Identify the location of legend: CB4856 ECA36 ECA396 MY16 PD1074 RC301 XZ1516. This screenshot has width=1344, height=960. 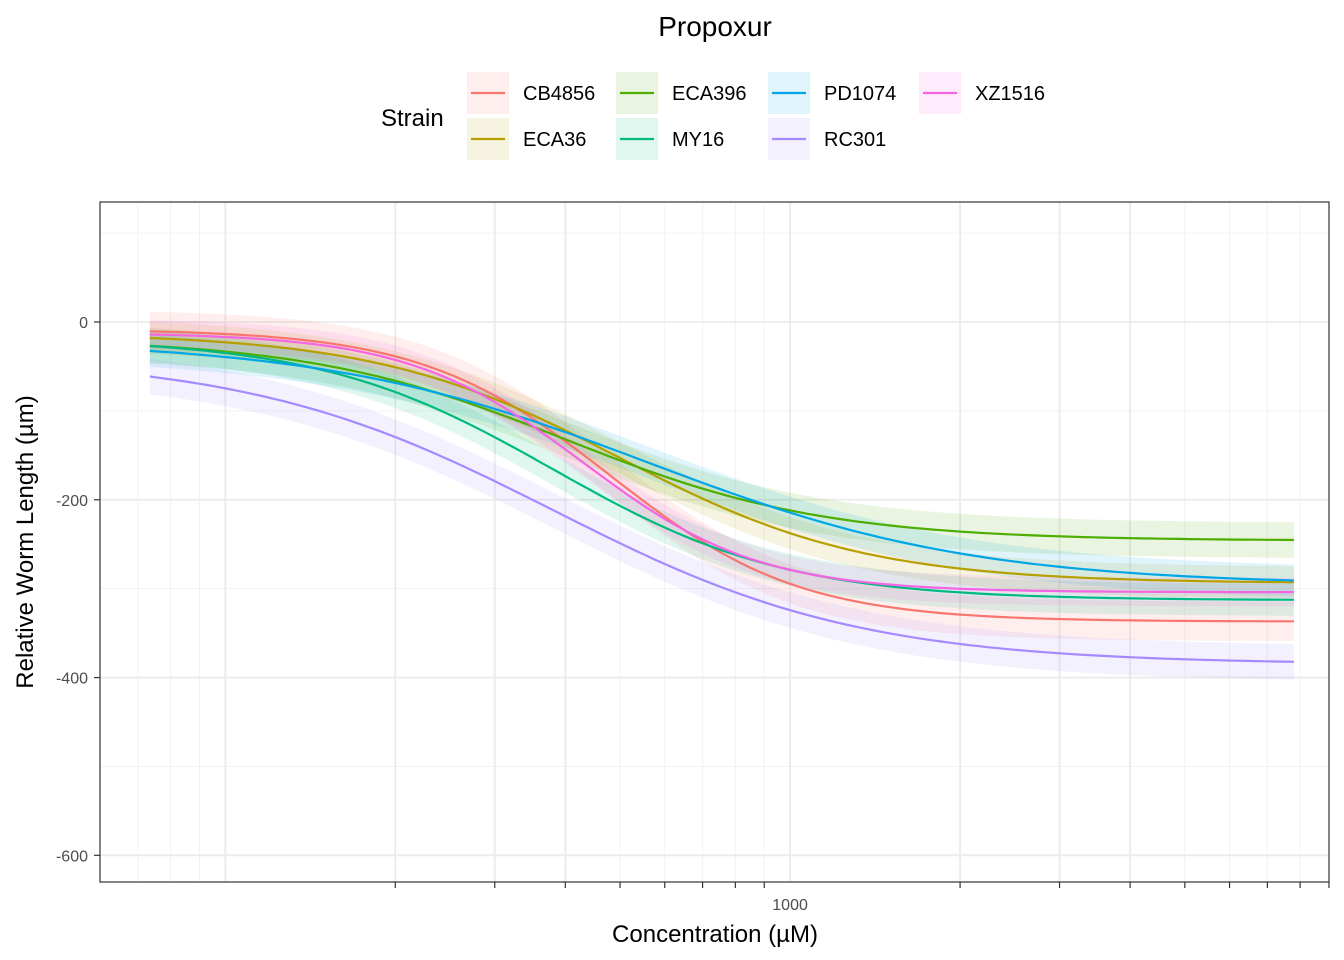
(756, 116).